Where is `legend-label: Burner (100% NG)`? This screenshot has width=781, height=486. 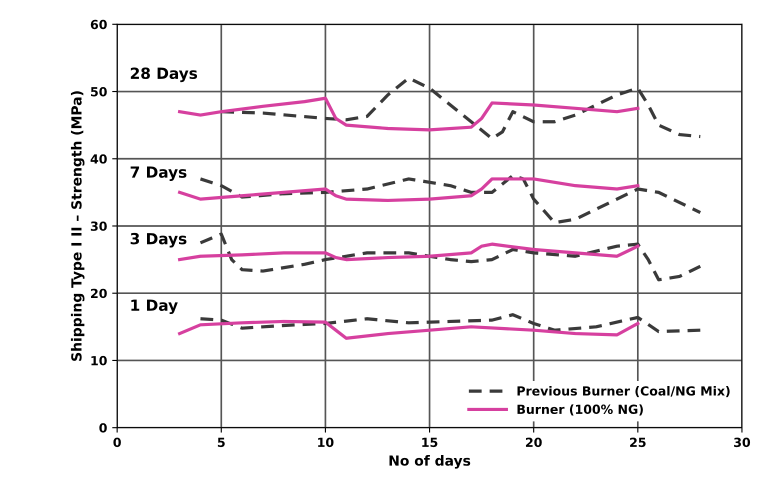 legend-label: Burner (100% NG) is located at coordinates (580, 410).